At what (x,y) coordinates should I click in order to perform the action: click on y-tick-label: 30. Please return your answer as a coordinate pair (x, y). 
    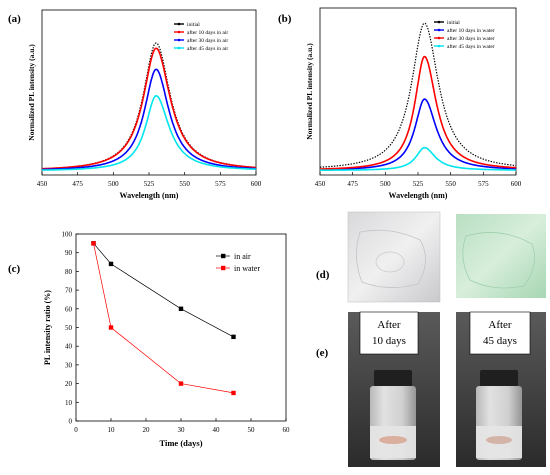
    Looking at the image, I should click on (69, 365).